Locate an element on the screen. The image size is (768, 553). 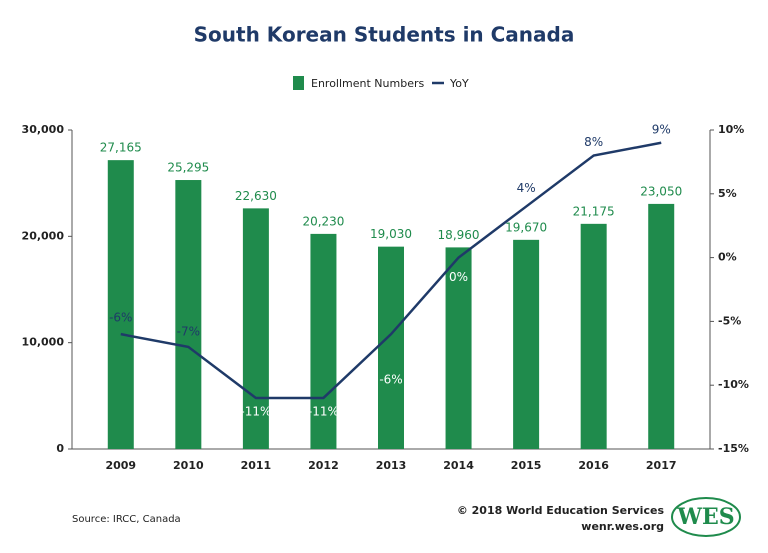
x-tick-label: 2009 is located at coordinates (120, 465).